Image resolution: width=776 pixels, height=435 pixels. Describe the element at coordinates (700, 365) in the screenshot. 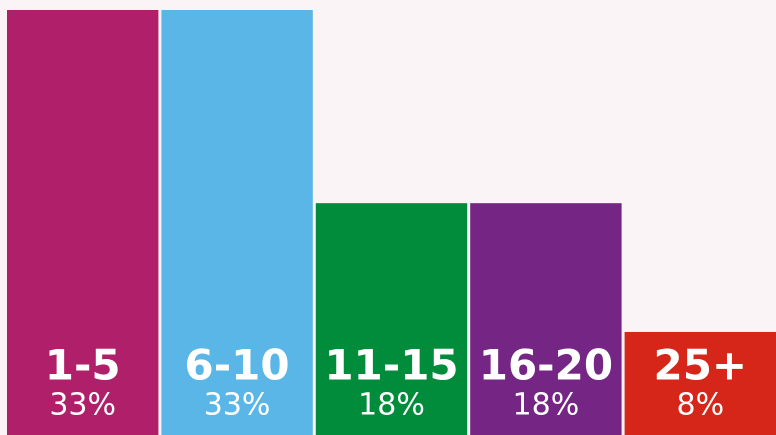

I see `category-label: 25+` at that location.